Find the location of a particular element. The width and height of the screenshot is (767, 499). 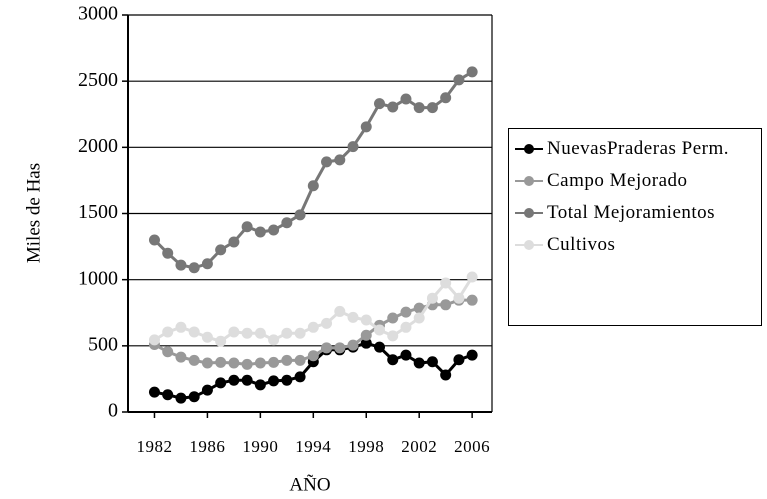

legend-label: Cultivos is located at coordinates (581, 244).